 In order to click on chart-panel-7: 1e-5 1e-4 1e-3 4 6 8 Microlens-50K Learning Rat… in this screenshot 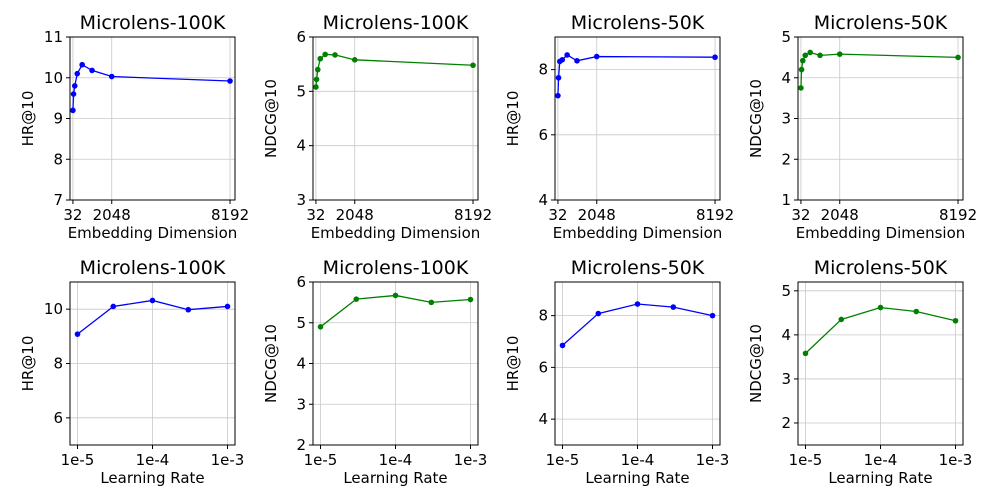, I will do `click(616, 372)`.